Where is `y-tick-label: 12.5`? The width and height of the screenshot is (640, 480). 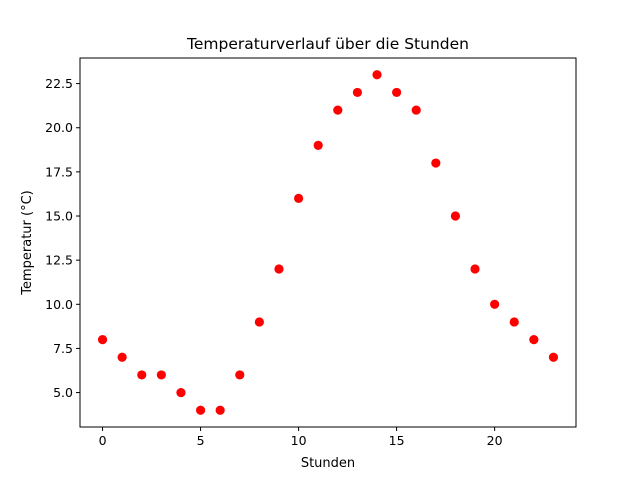 y-tick-label: 12.5 is located at coordinates (59, 260).